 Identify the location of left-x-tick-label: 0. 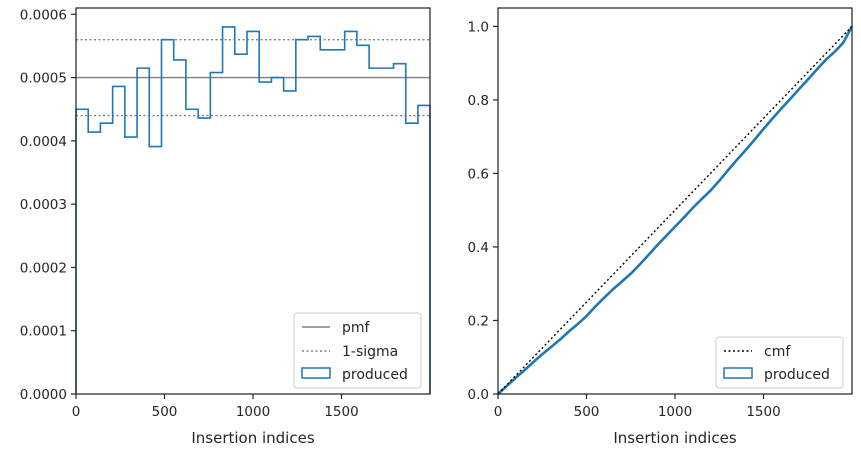
(76, 412).